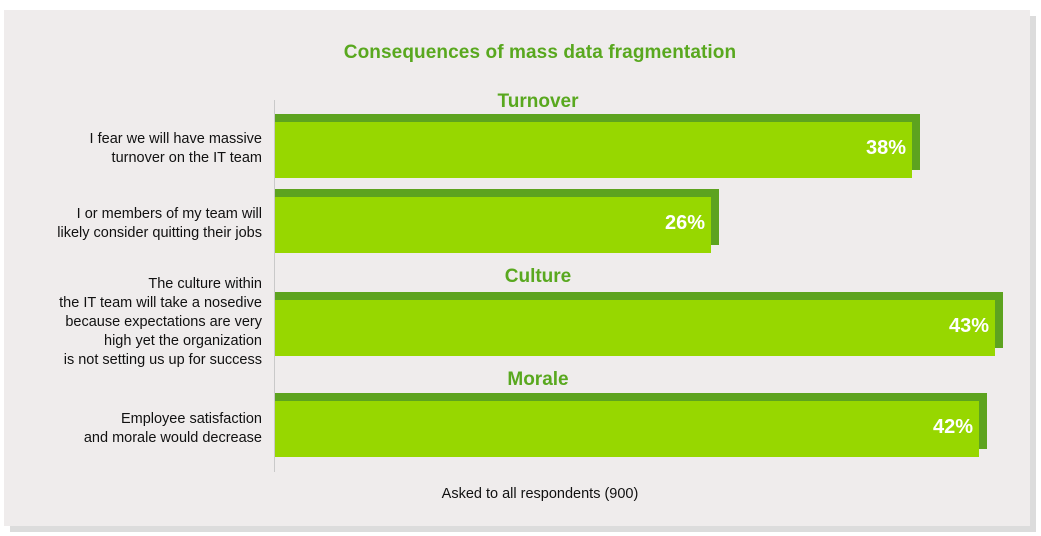  Describe the element at coordinates (952, 427) in the screenshot. I see `bar-value-label: 42%` at that location.